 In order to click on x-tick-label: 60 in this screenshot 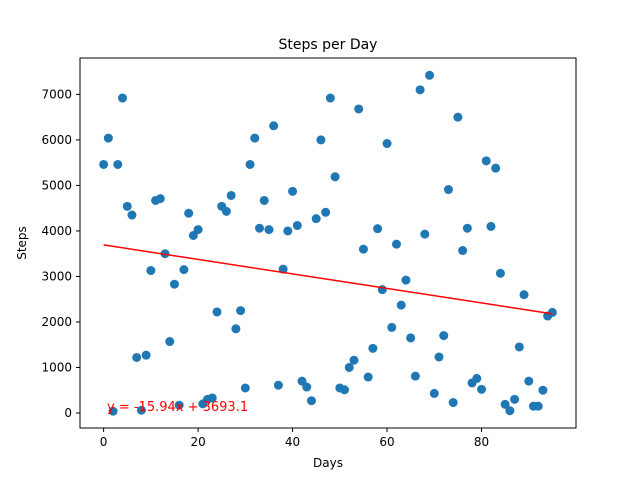, I will do `click(386, 442)`.